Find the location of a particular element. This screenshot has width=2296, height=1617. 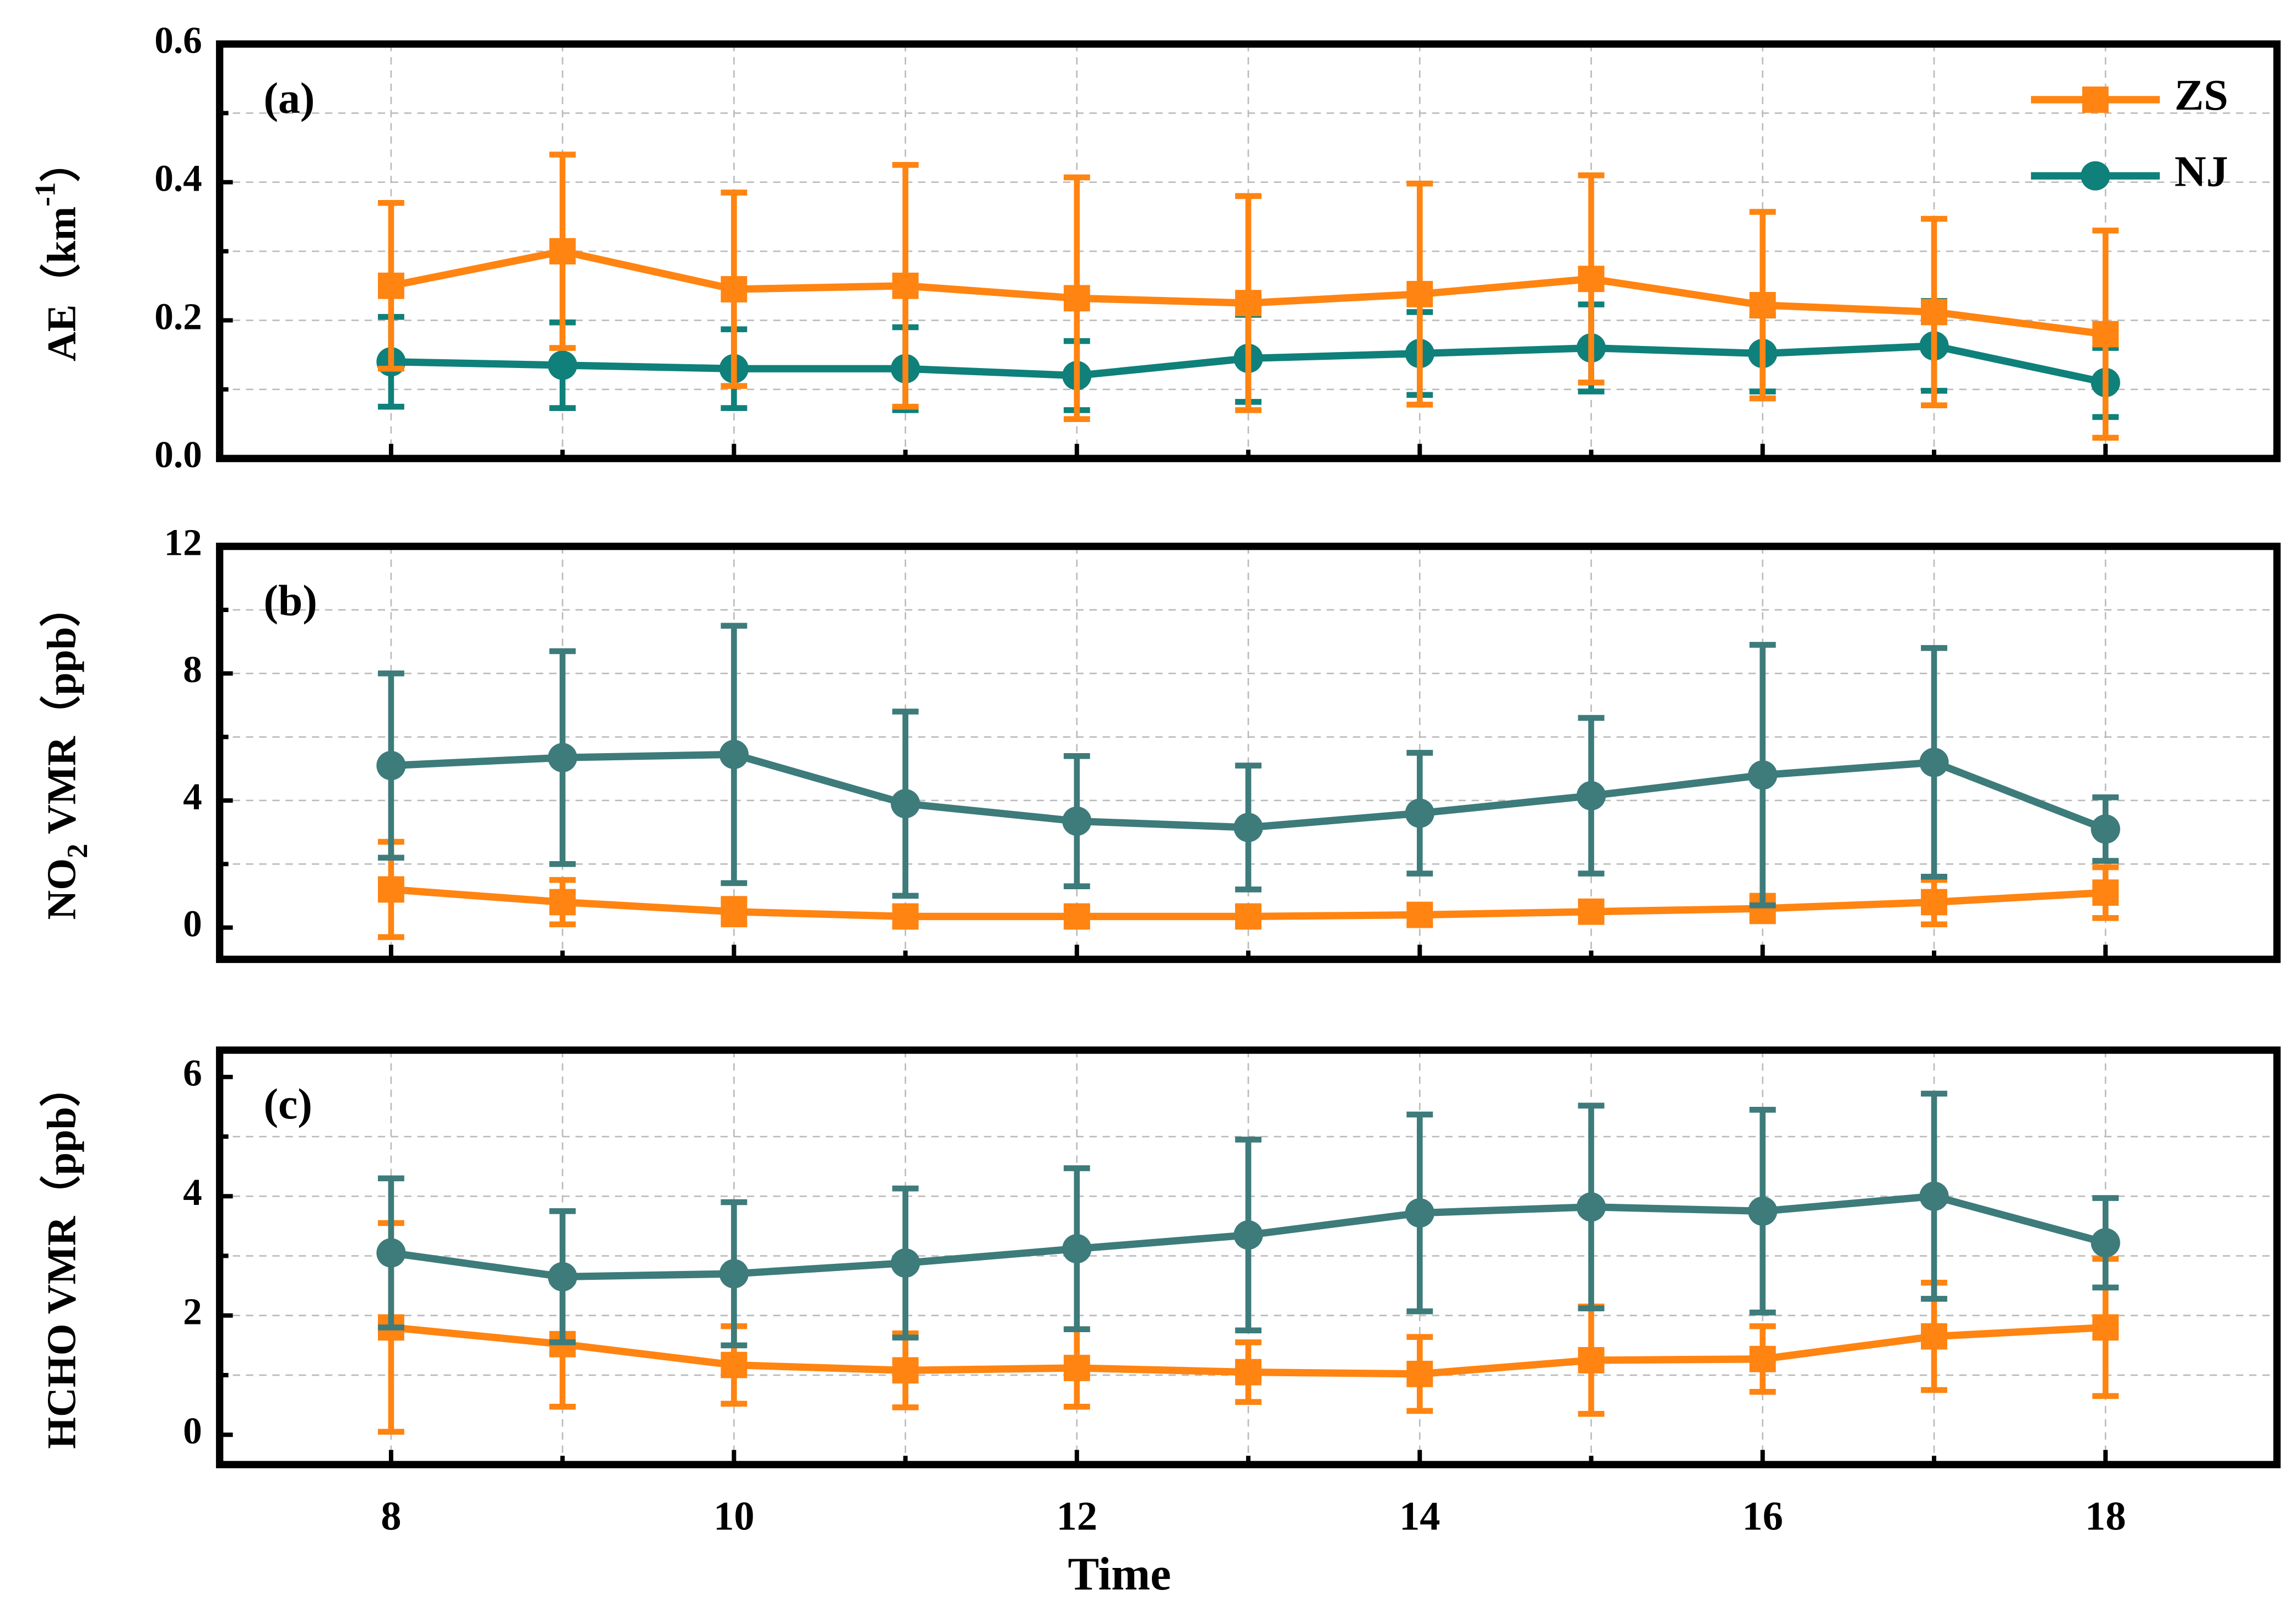

y-axis-label: HCHO VMR（ppb） is located at coordinates (62, 1257).